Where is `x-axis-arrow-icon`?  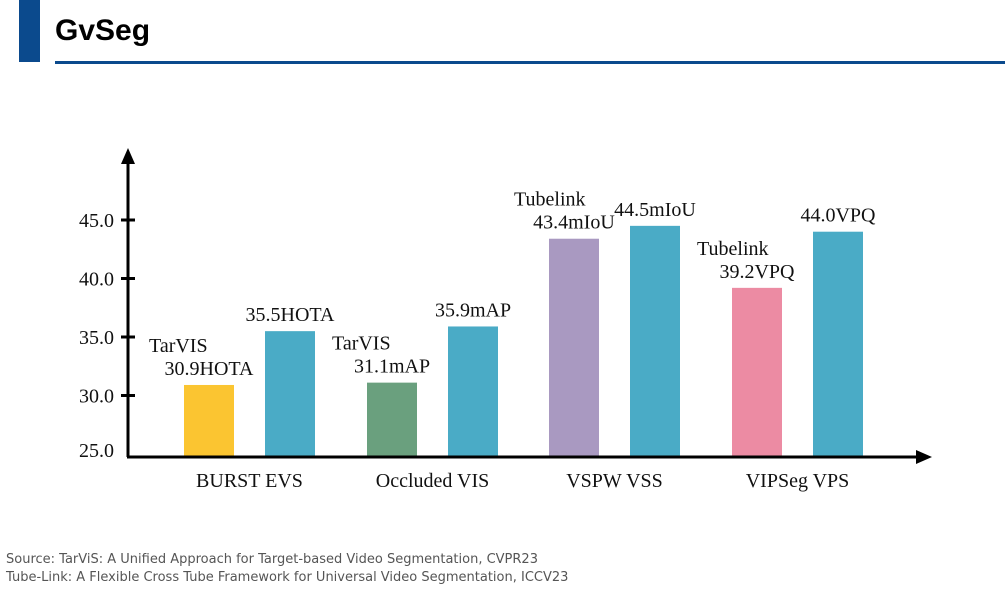 x-axis-arrow-icon is located at coordinates (924, 457).